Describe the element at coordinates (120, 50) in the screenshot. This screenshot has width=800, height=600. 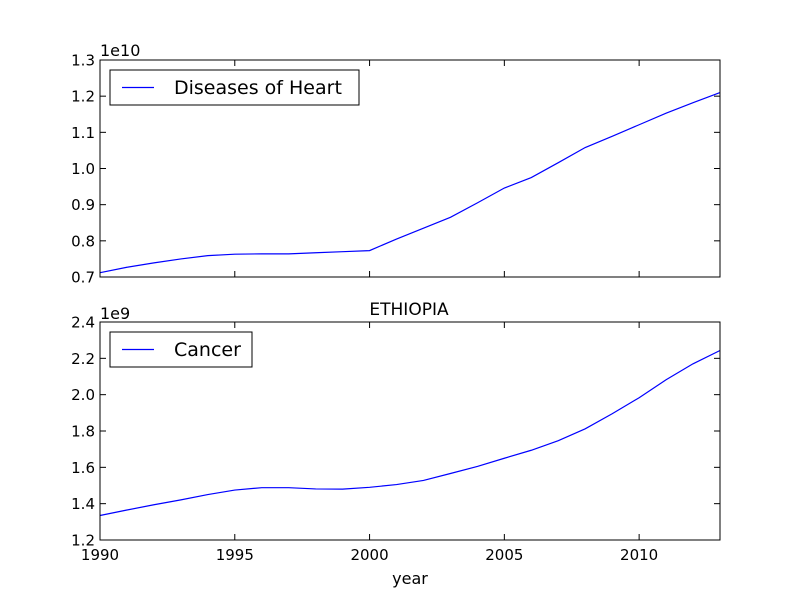
I see `y-offset-label: 1e10` at that location.